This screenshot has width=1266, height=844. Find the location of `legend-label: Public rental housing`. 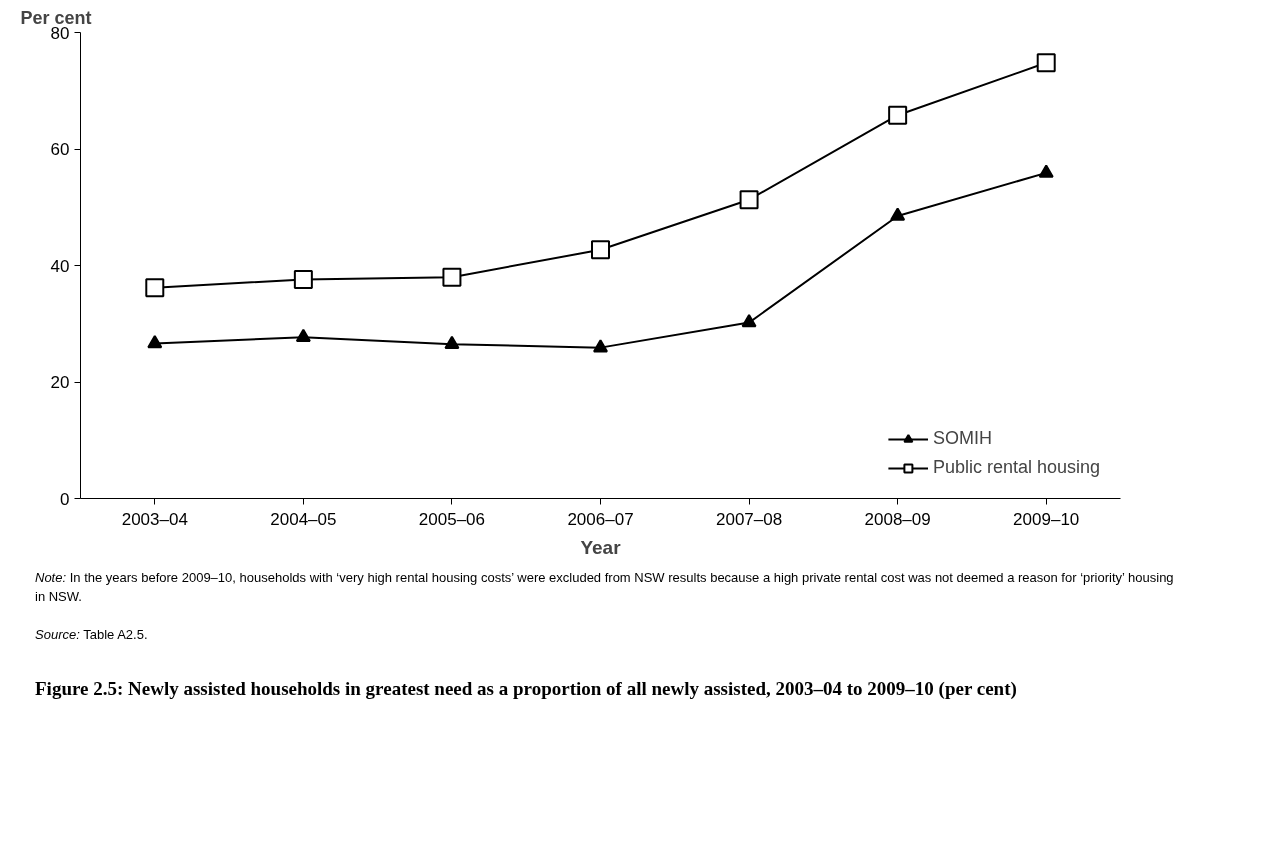

legend-label: Public rental housing is located at coordinates (1016, 467).